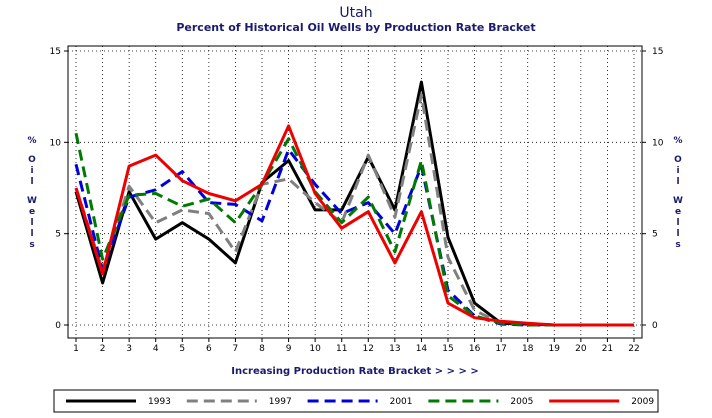 The height and width of the screenshot is (418, 712). What do you see at coordinates (159, 402) in the screenshot?
I see `legend-label-1993: 1993` at bounding box center [159, 402].